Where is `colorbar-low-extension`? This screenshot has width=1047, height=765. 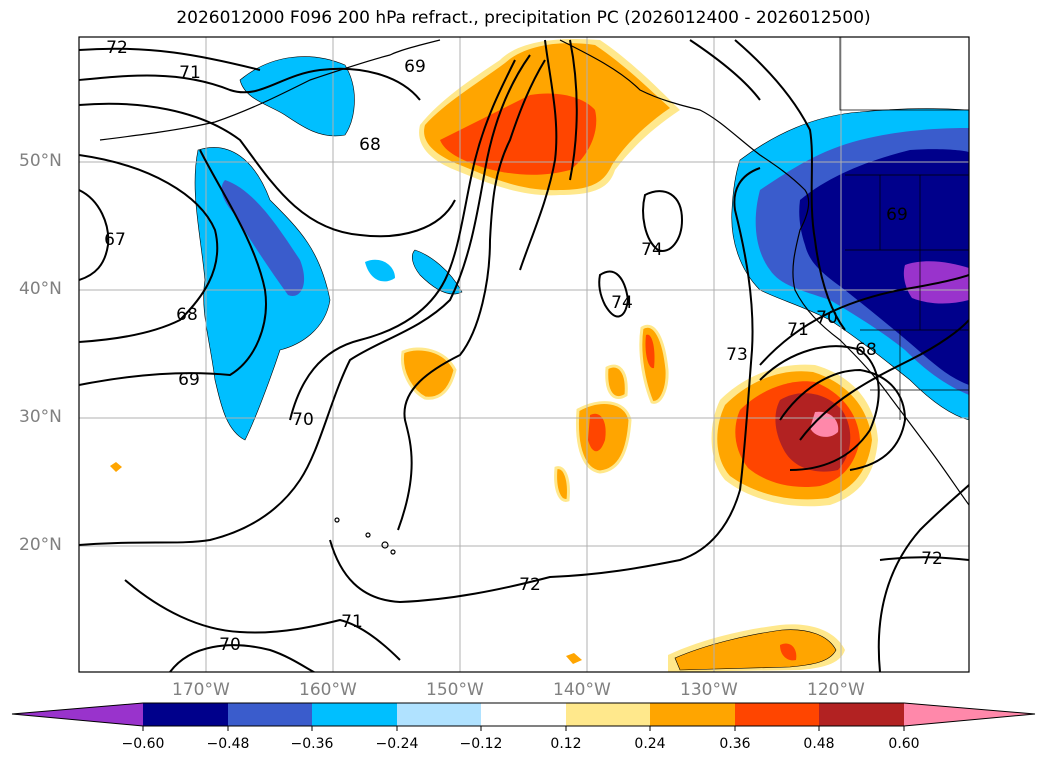
colorbar-low-extension is located at coordinates (77, 714).